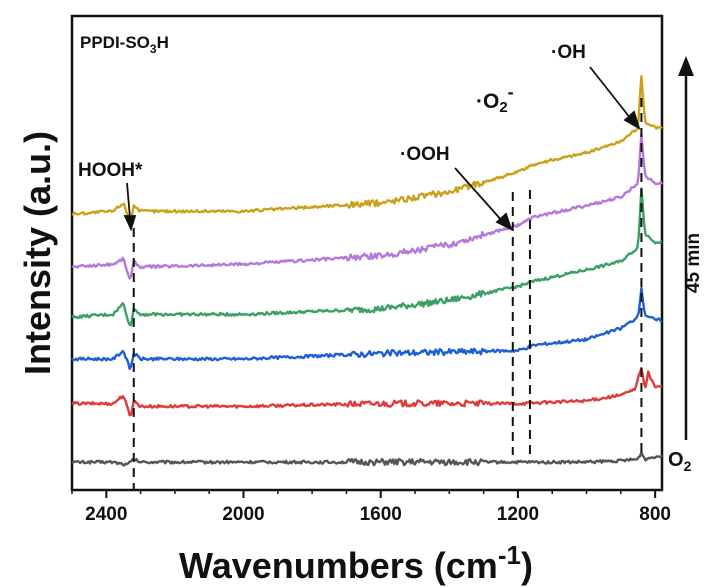 This screenshot has width=711, height=588. What do you see at coordinates (680, 461) in the screenshot?
I see `o2-bottom-label: O2` at bounding box center [680, 461].